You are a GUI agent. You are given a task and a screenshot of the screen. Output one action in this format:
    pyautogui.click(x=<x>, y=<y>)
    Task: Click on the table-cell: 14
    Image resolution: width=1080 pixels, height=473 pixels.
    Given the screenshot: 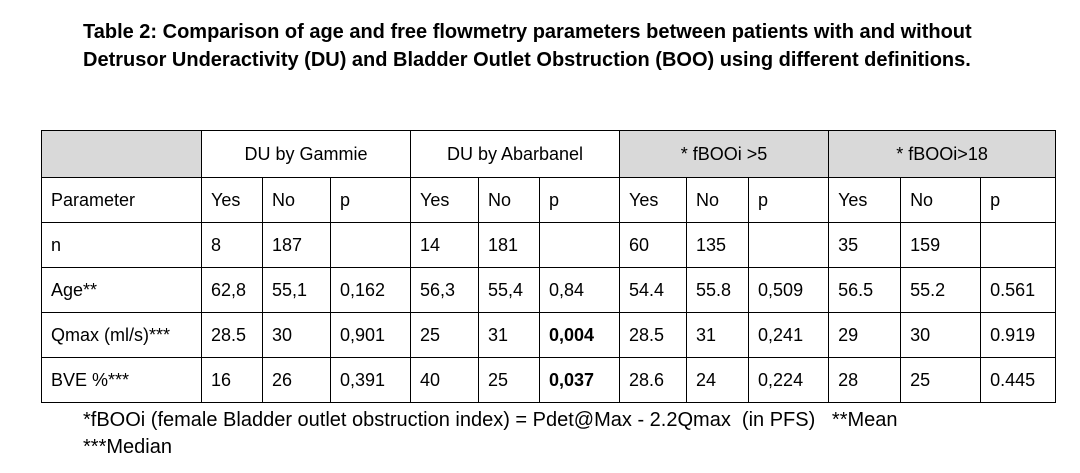 What is the action you would take?
    pyautogui.click(x=444, y=245)
    